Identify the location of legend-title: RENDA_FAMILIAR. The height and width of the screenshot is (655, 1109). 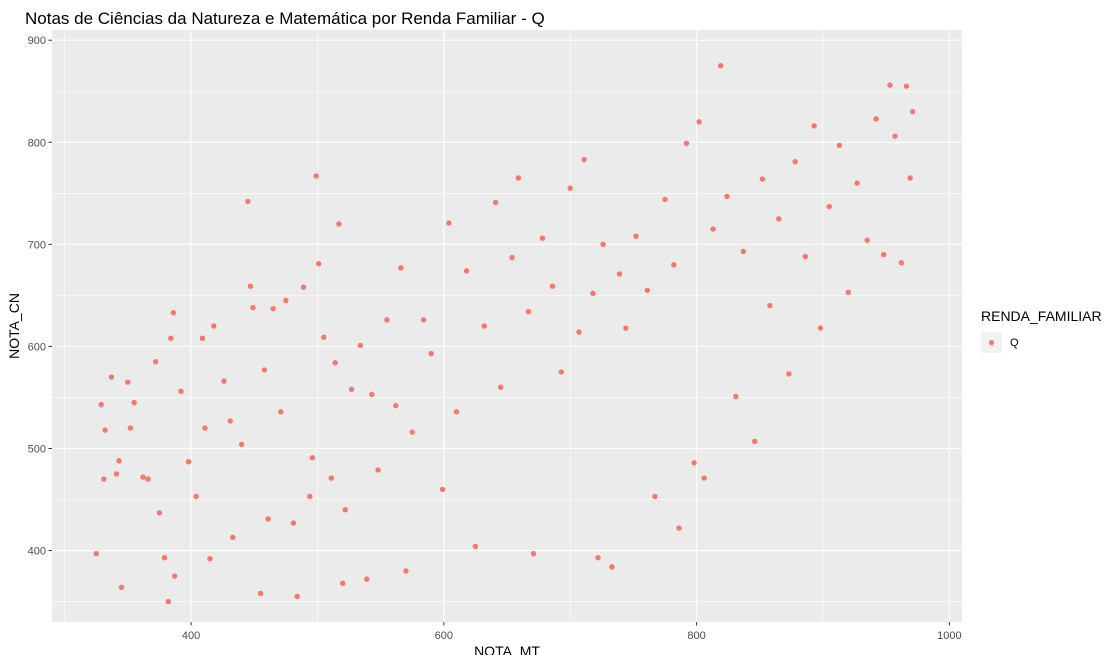
(1041, 316).